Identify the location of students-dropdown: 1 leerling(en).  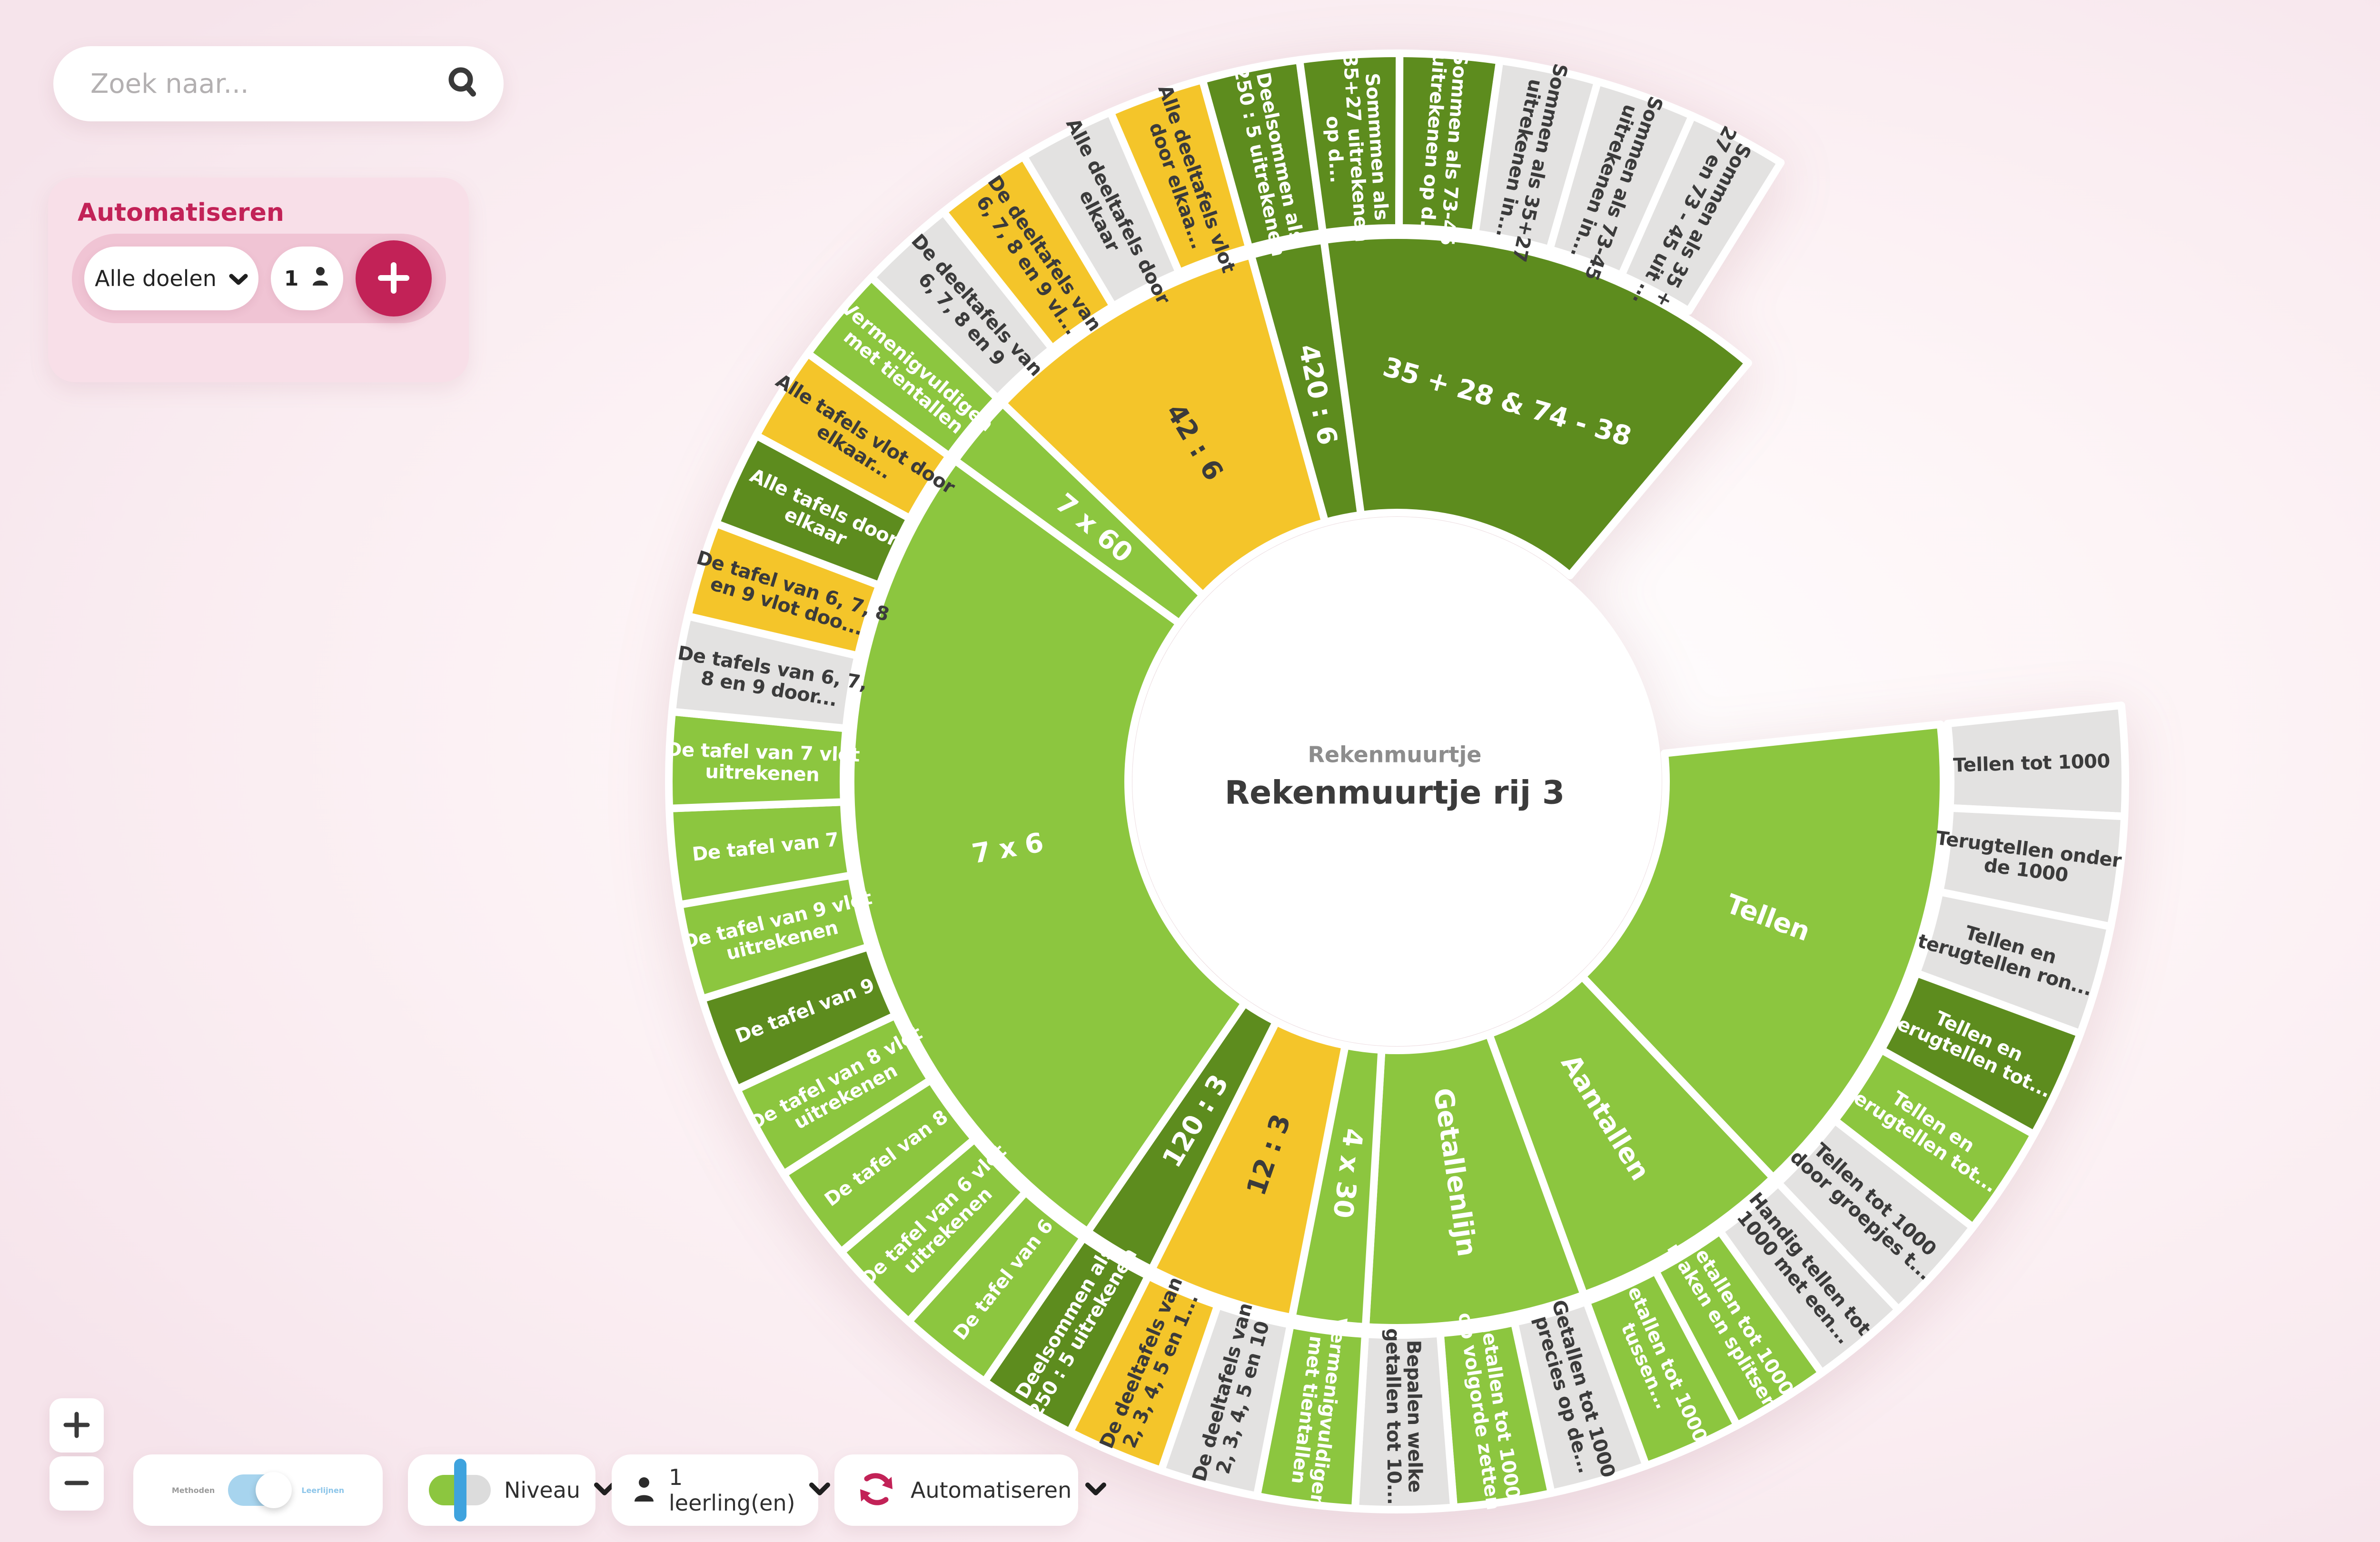
(721, 1490).